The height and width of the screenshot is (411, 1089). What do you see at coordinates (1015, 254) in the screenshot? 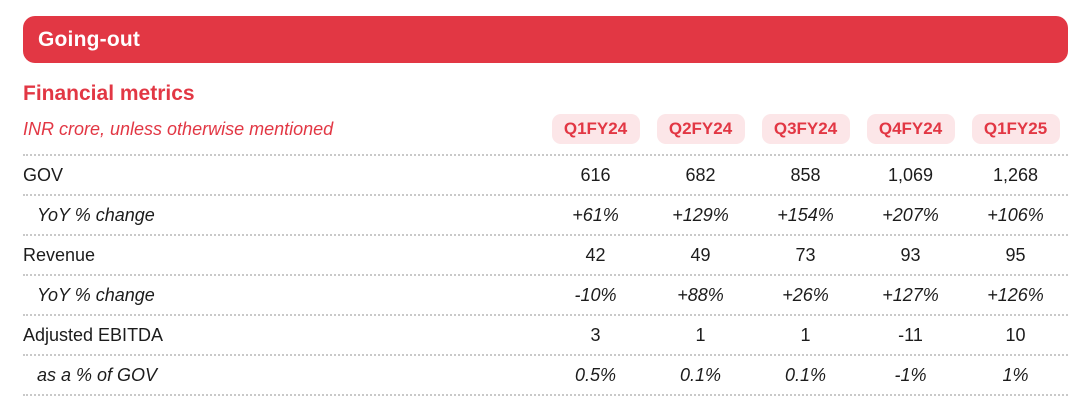
I see `table-cell: 95` at bounding box center [1015, 254].